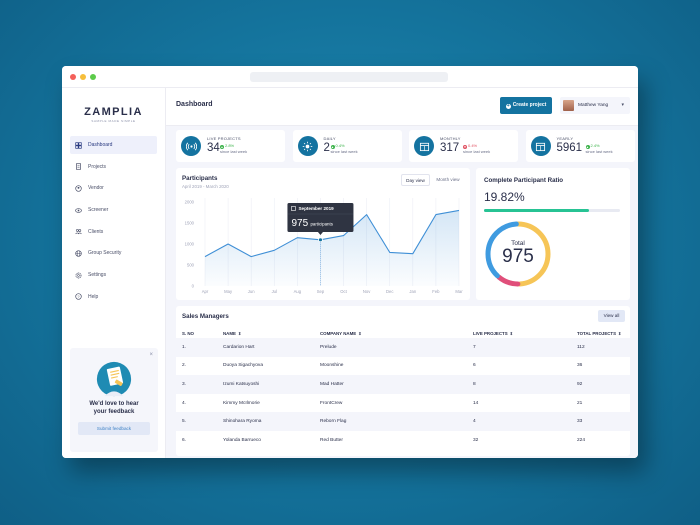  What do you see at coordinates (349, 77) in the screenshot?
I see `address-bar` at bounding box center [349, 77].